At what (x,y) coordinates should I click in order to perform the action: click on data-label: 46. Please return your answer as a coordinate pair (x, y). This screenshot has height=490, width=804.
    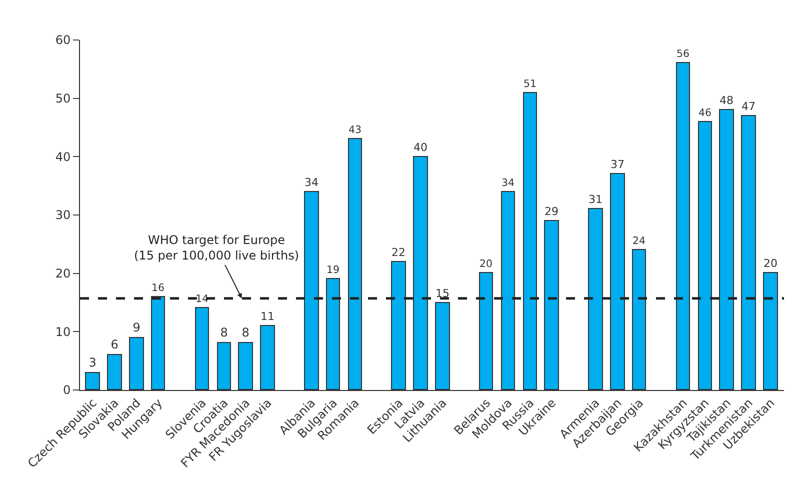
    Looking at the image, I should click on (705, 113).